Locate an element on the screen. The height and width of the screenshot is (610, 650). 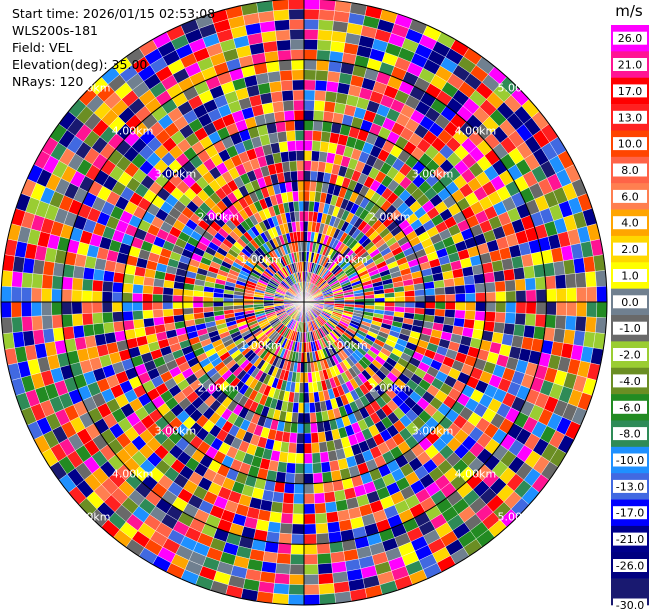
range-ring-label: 3.00km is located at coordinates (176, 173).